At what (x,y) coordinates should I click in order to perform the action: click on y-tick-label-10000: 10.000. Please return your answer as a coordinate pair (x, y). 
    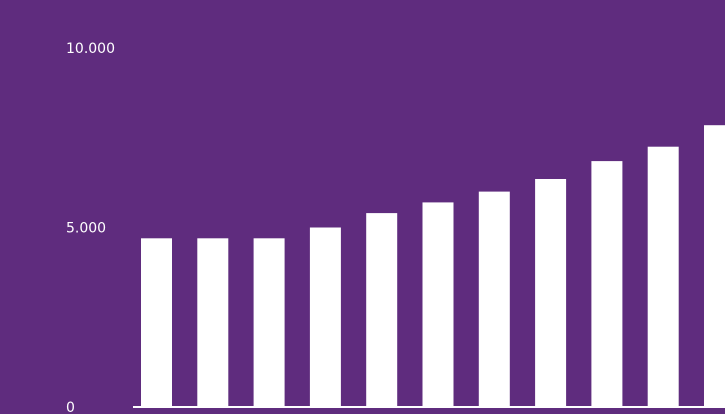
    Looking at the image, I should click on (90, 49).